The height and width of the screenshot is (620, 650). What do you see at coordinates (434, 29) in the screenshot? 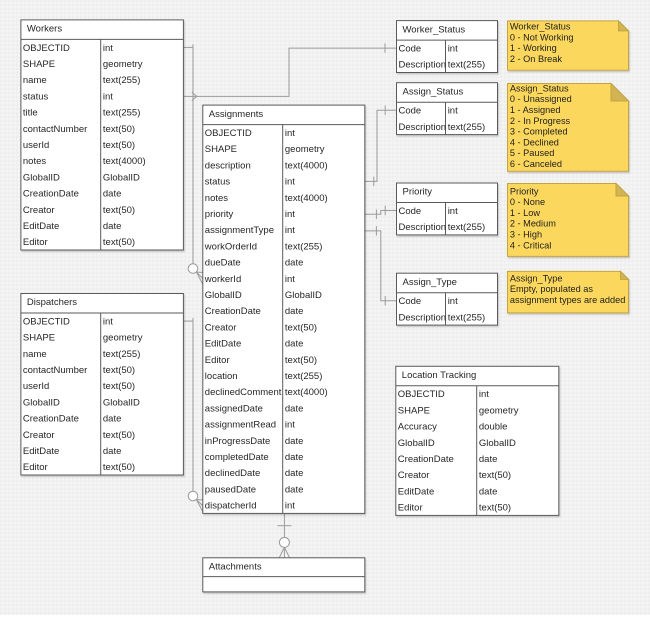
I see `svg-text: Worker_Status` at bounding box center [434, 29].